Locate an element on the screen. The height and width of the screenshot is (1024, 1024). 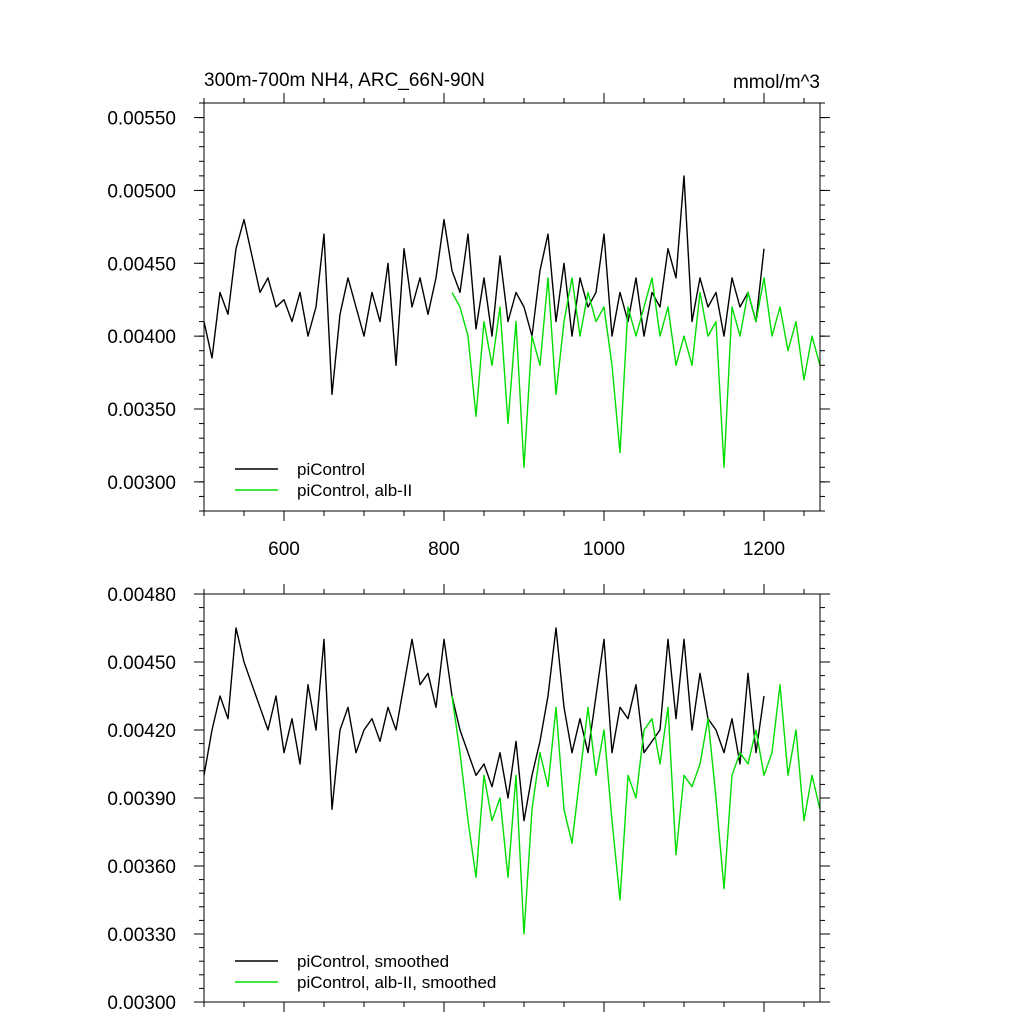
top-y-tick-label: 0.00300 is located at coordinates (141, 483).